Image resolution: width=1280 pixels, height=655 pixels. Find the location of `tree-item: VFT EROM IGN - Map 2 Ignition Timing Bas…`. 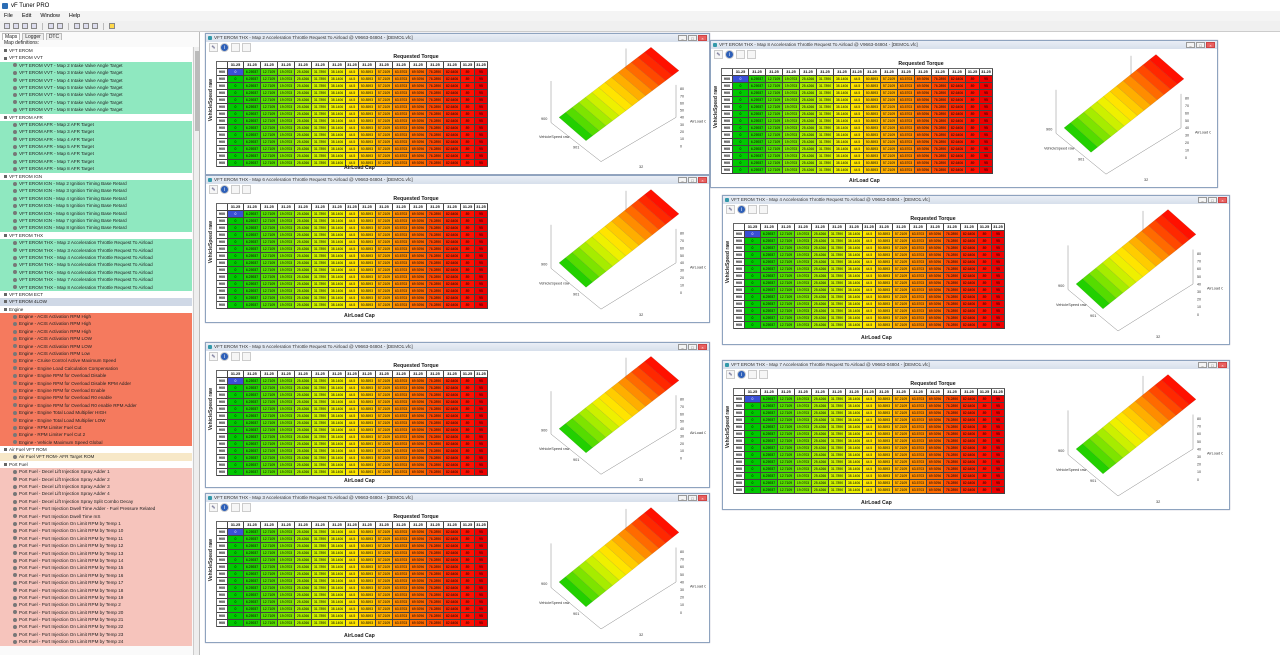

tree-item: VFT EROM IGN - Map 2 Ignition Timing Bas… is located at coordinates (96, 184).